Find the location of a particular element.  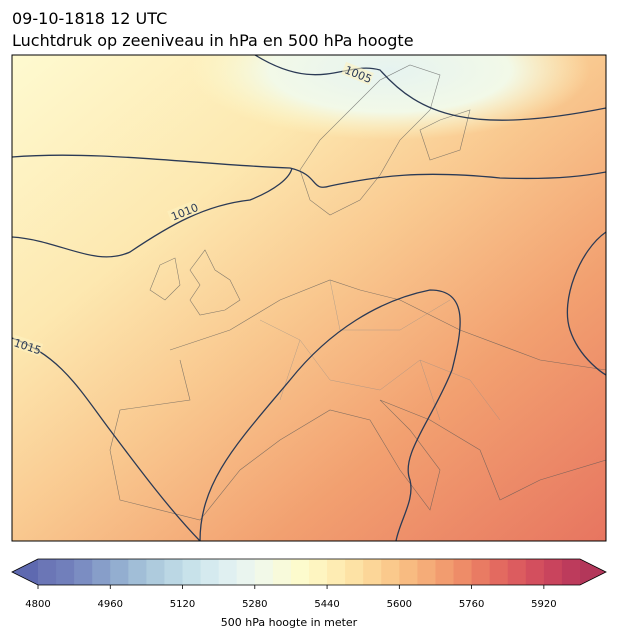

colorbar-tick-label: 5120 is located at coordinates (182, 604).